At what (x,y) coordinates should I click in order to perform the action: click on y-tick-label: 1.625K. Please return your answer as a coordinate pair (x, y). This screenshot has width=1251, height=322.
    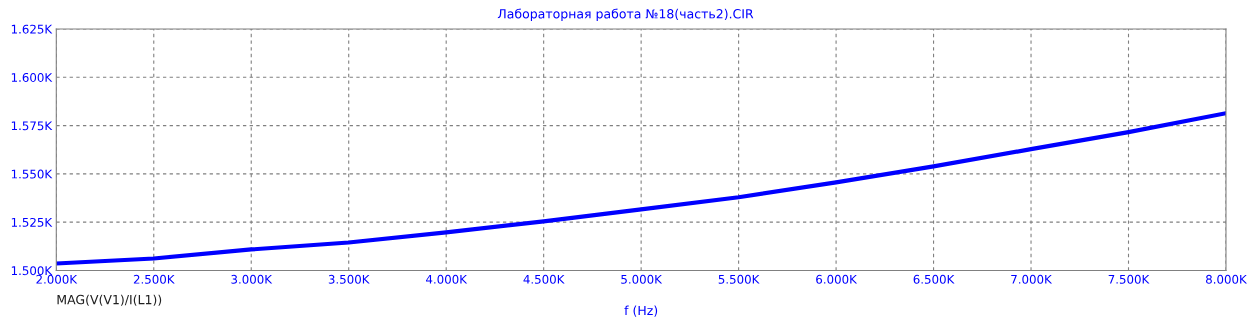
    Looking at the image, I should click on (32, 29).